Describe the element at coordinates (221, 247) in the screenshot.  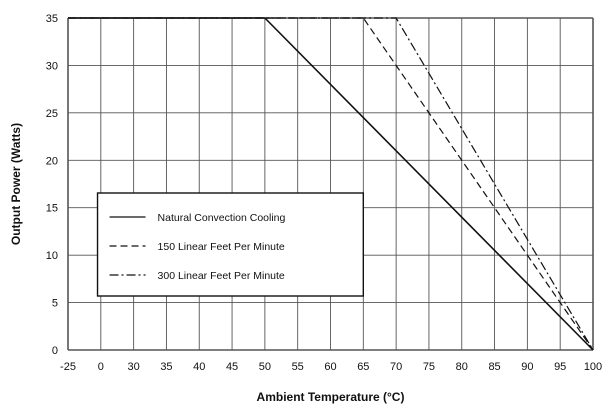
I see `legend-label-2: 150 Linear Feet Per Minute` at that location.